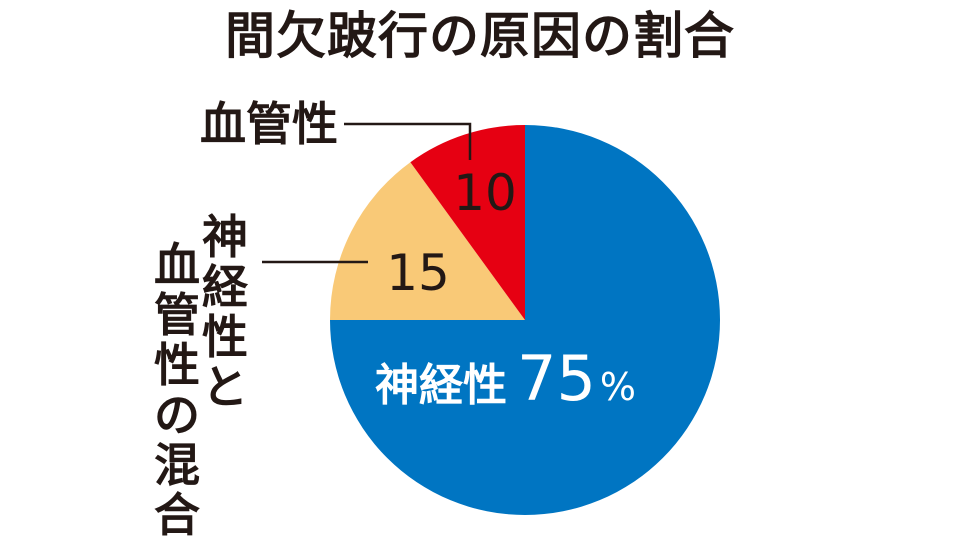 This screenshot has height=542, width=960. I want to click on vertical-label-char: 管, so click(177, 315).